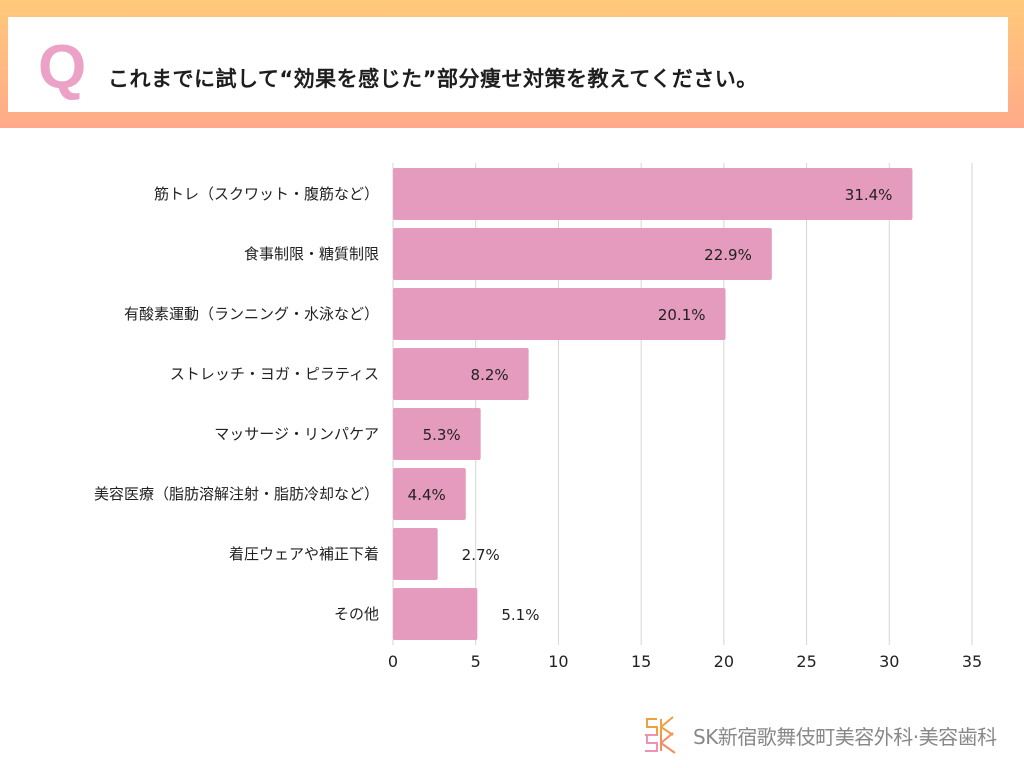  Describe the element at coordinates (393, 661) in the screenshot. I see `x-tick-label: 0` at that location.